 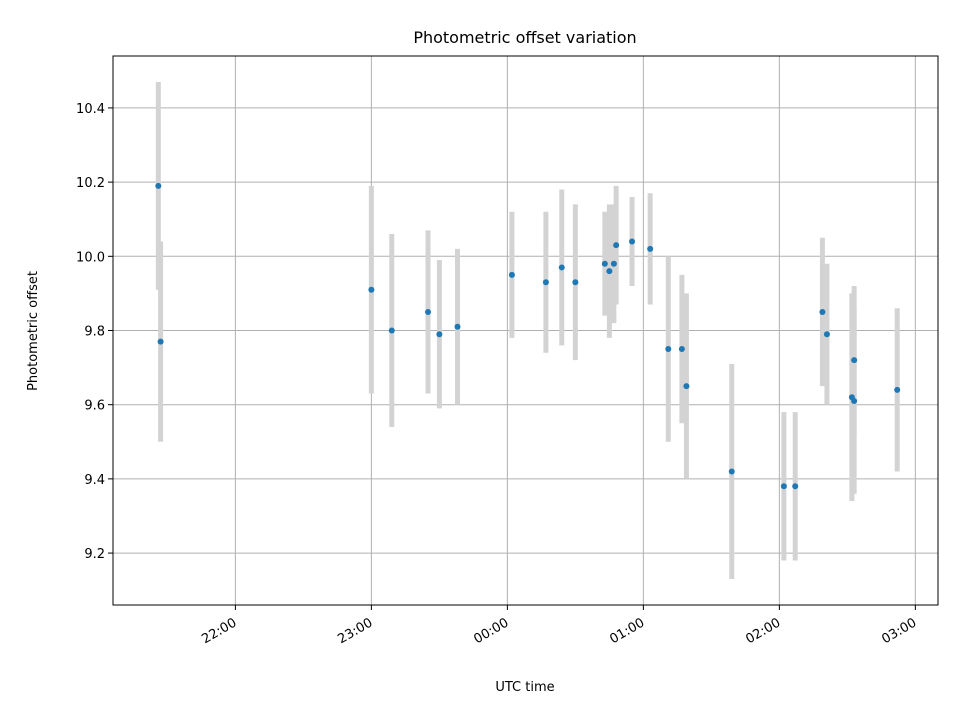 I want to click on y-tick-label: 10.2, so click(x=90, y=183).